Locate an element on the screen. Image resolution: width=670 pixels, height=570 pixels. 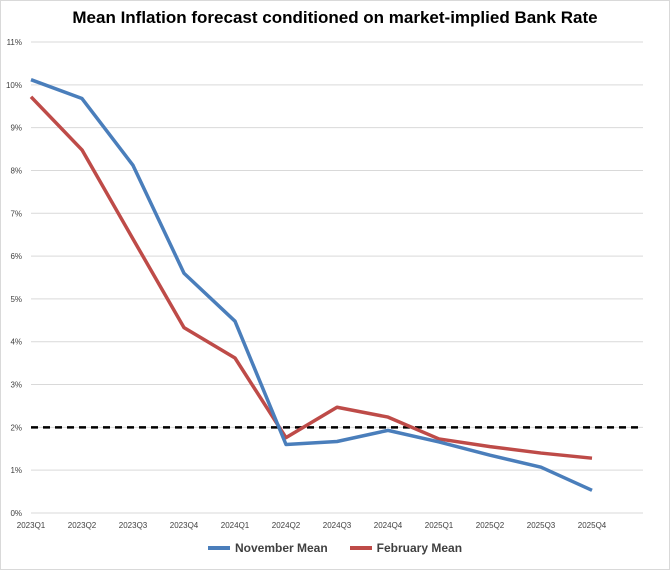
y-tick-label: 1% is located at coordinates (16, 470).